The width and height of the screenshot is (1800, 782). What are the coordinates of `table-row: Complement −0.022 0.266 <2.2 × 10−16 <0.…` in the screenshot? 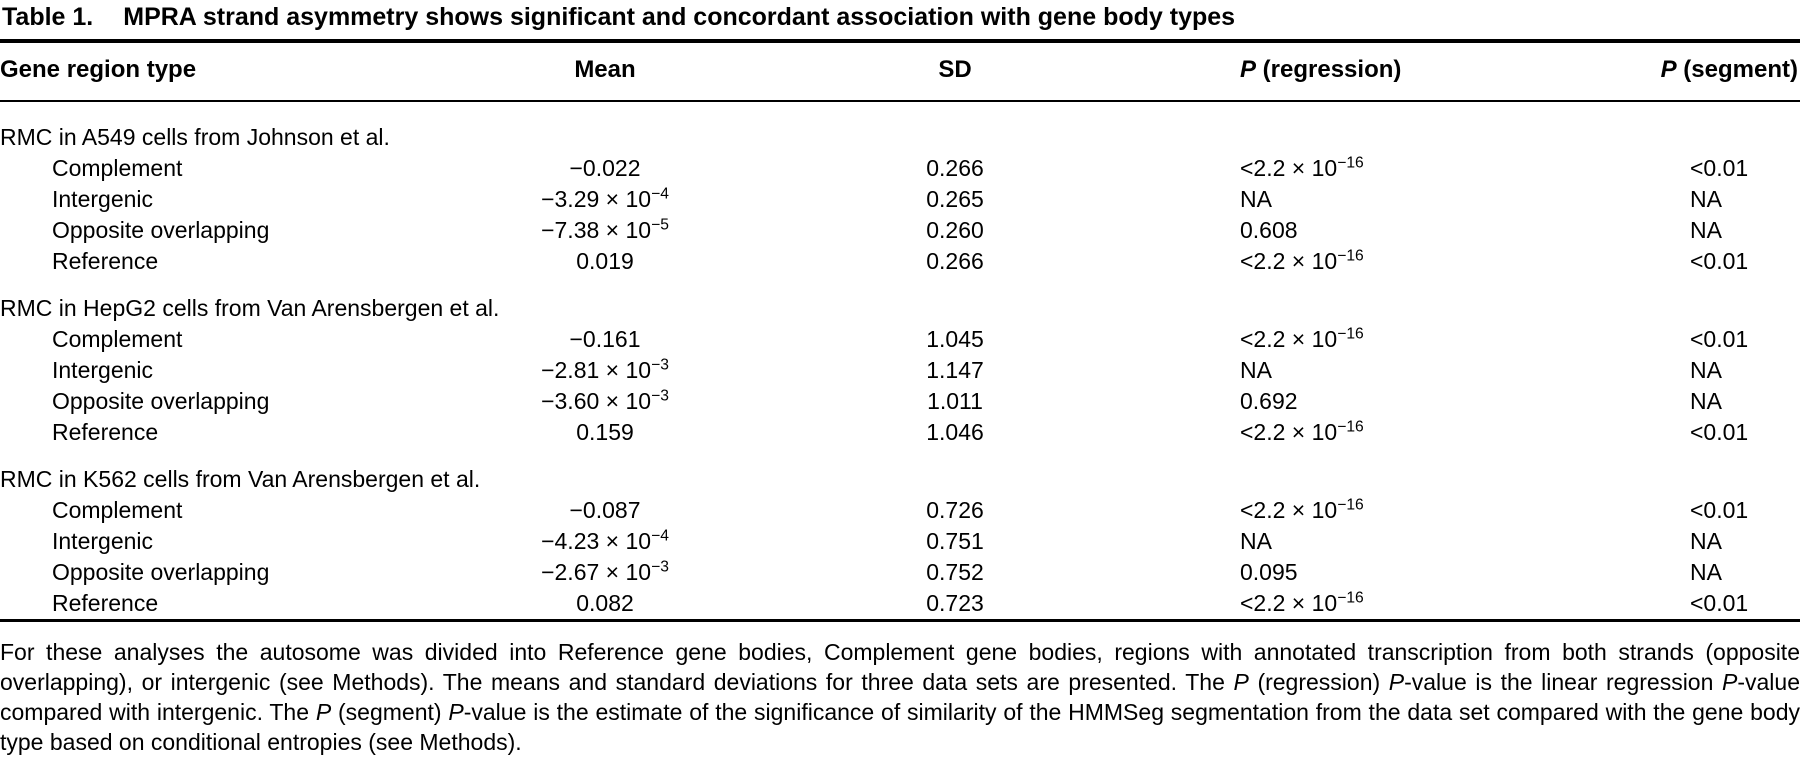 It's located at (900, 168).